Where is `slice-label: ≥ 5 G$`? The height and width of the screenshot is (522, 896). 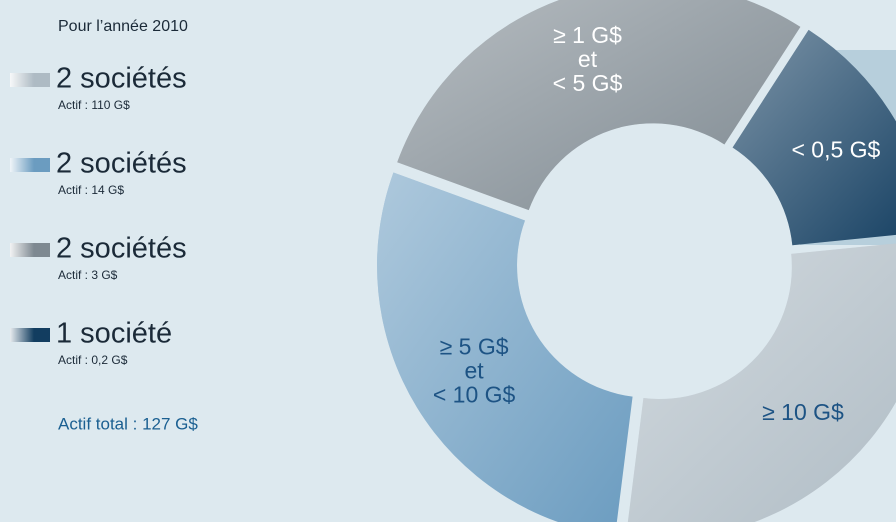 slice-label: ≥ 5 G$ is located at coordinates (474, 347).